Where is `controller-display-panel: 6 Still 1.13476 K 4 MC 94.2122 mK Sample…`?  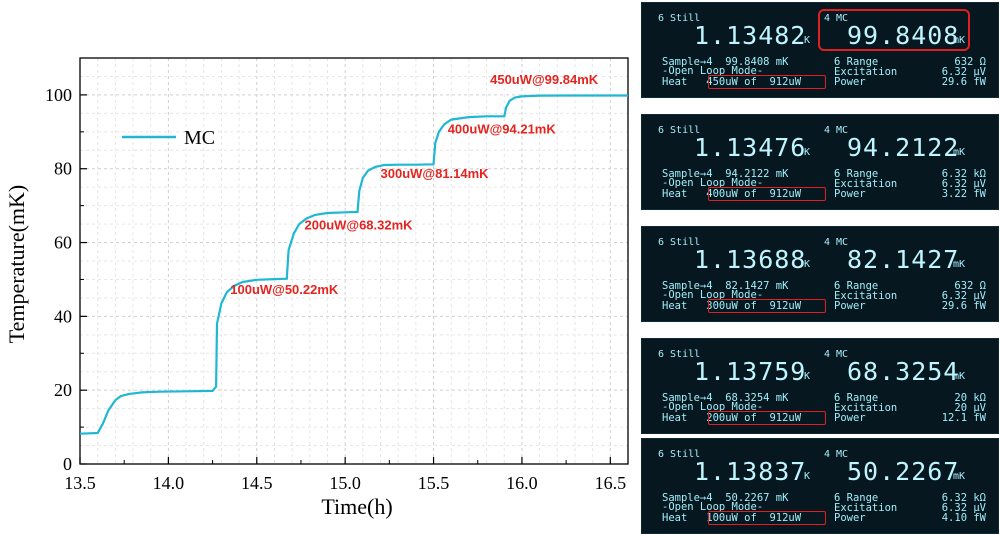
controller-display-panel: 6 Still 1.13476 K 4 MC 94.2122 mK Sample… is located at coordinates (820, 162).